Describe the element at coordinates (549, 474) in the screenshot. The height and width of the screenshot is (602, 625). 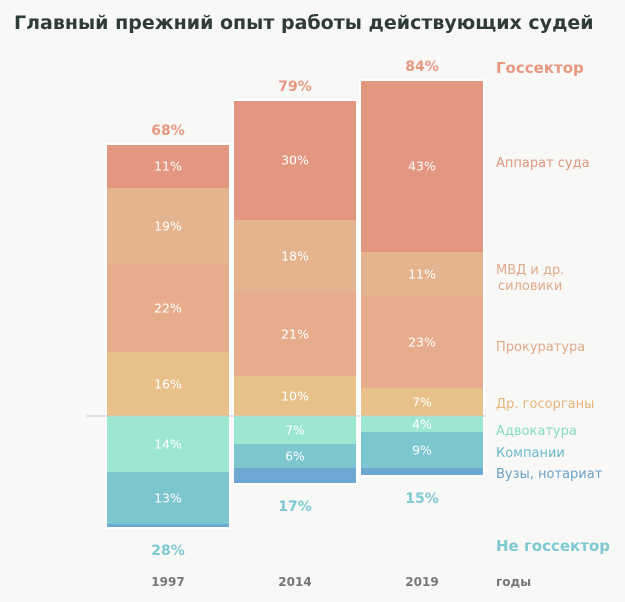
I see `legend-label-вузы-нотариат: Вузы, нотариат` at that location.